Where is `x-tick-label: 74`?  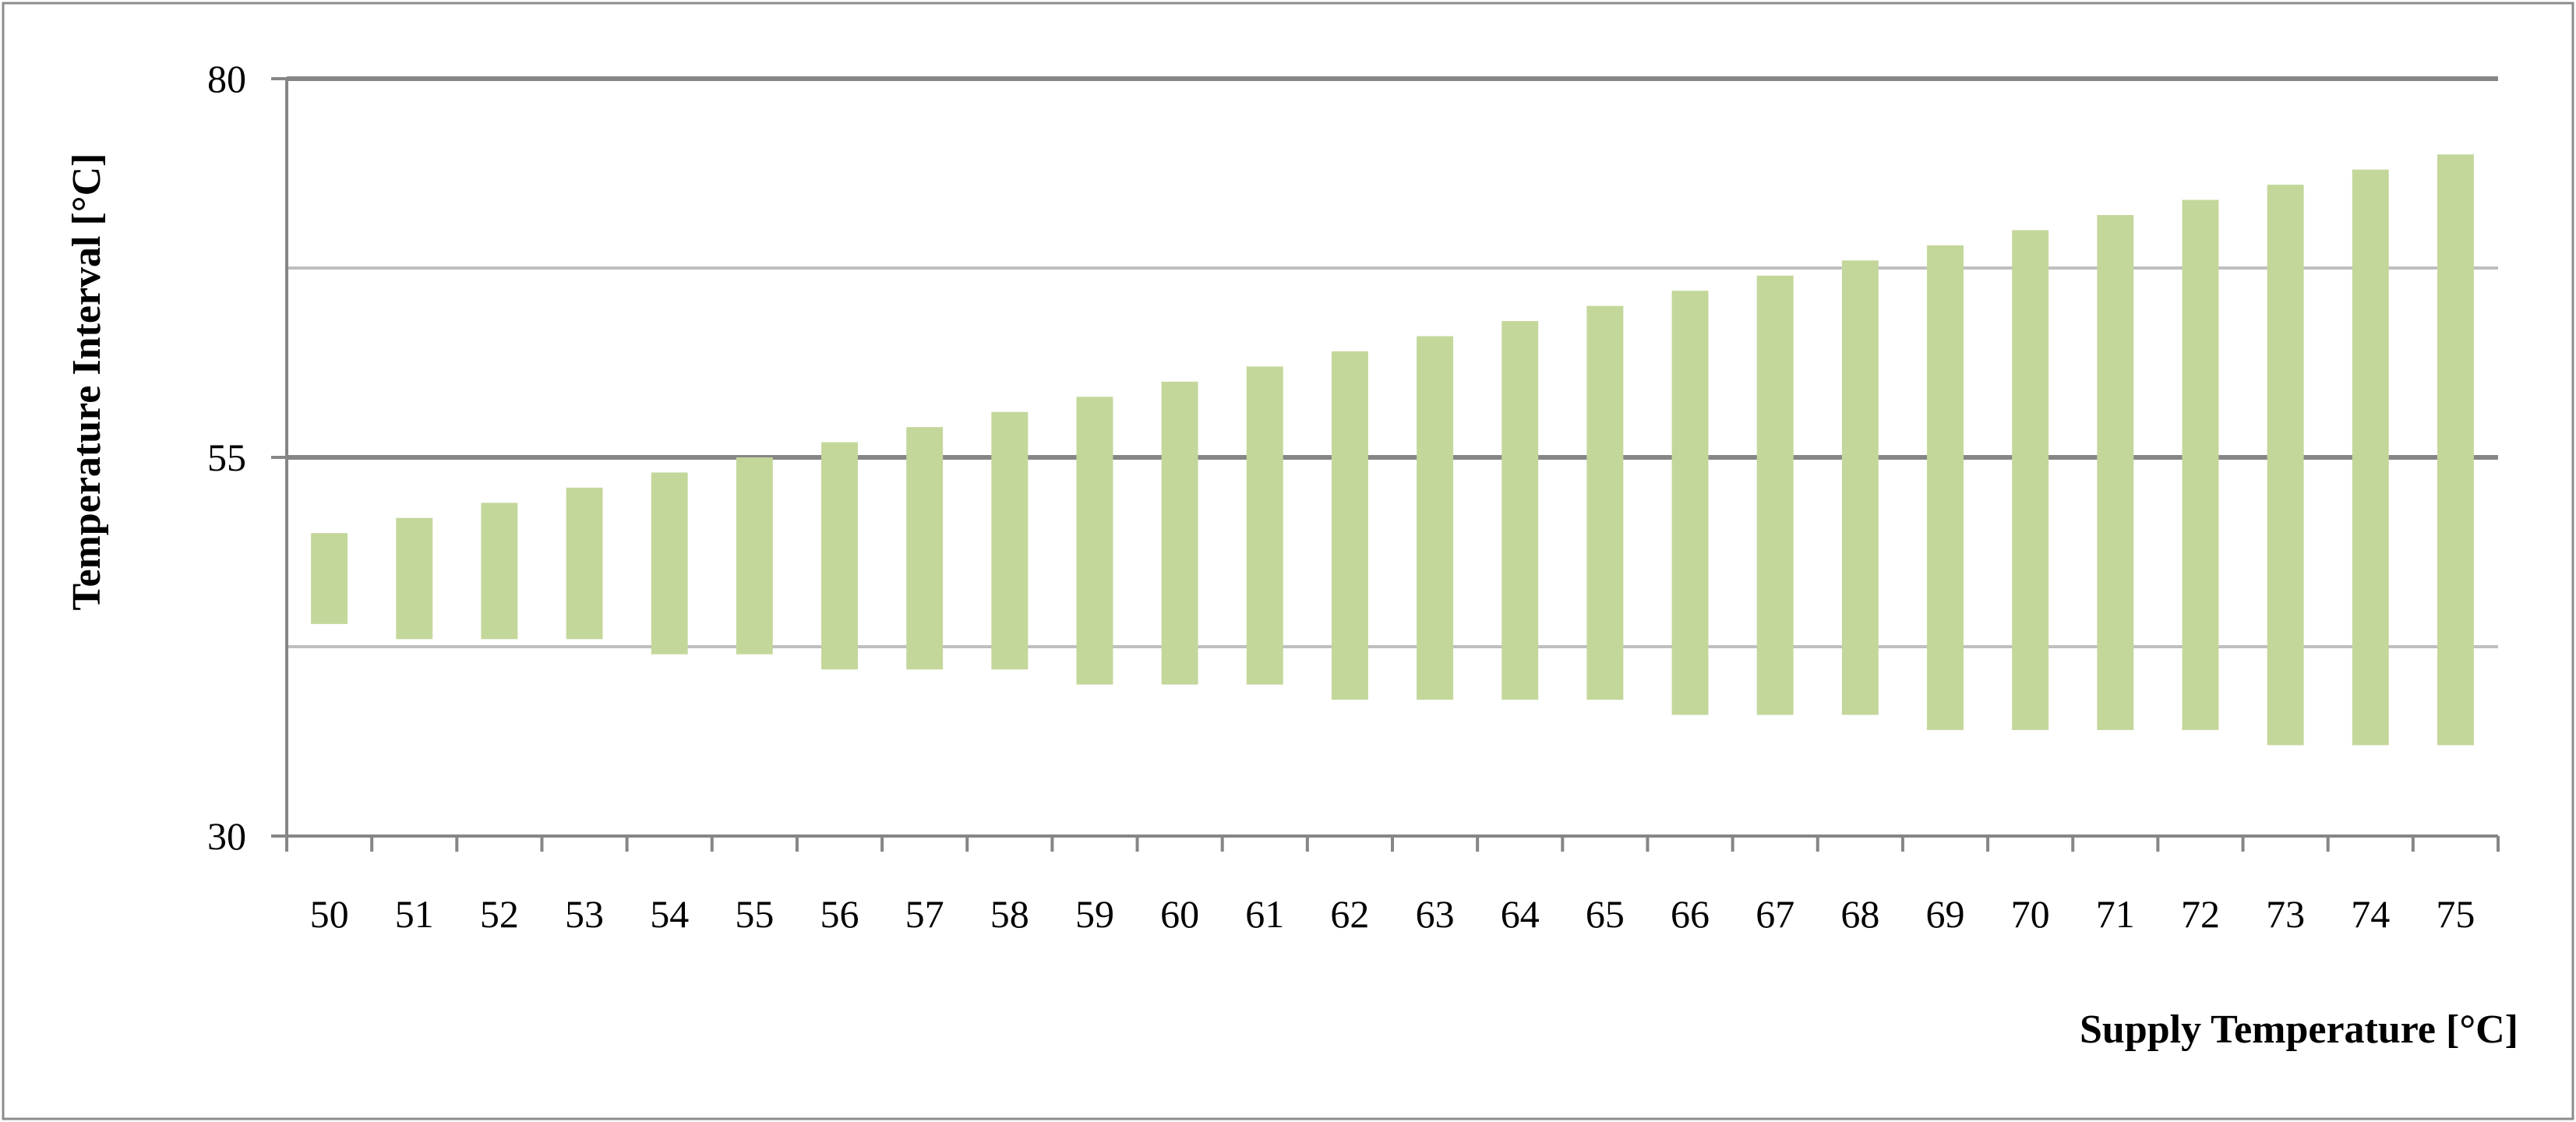
x-tick-label: 74 is located at coordinates (2370, 914).